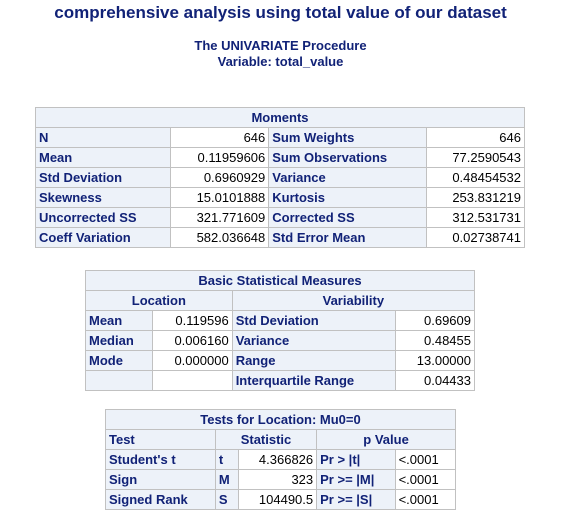 The width and height of the screenshot is (561, 523). Describe the element at coordinates (356, 499) in the screenshot. I see `pvalue-label: Pr >= |S|` at that location.